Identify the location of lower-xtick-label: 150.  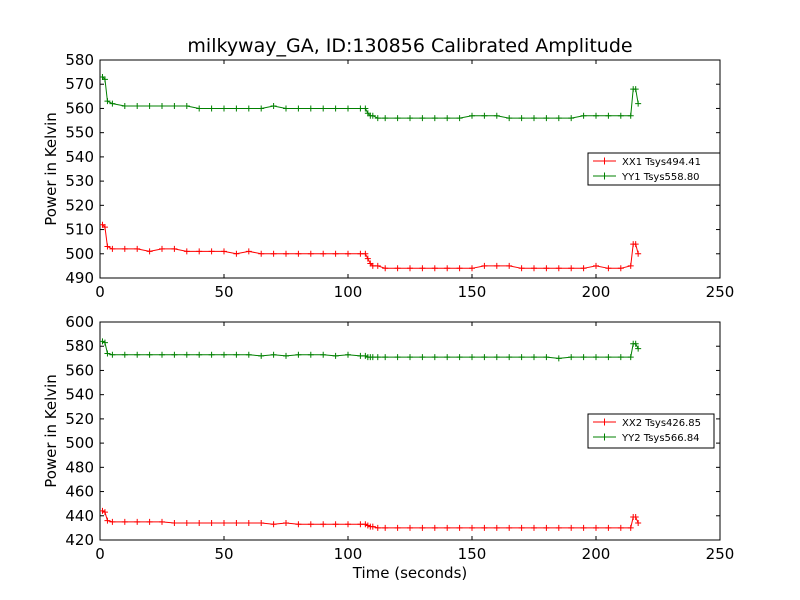
(472, 554).